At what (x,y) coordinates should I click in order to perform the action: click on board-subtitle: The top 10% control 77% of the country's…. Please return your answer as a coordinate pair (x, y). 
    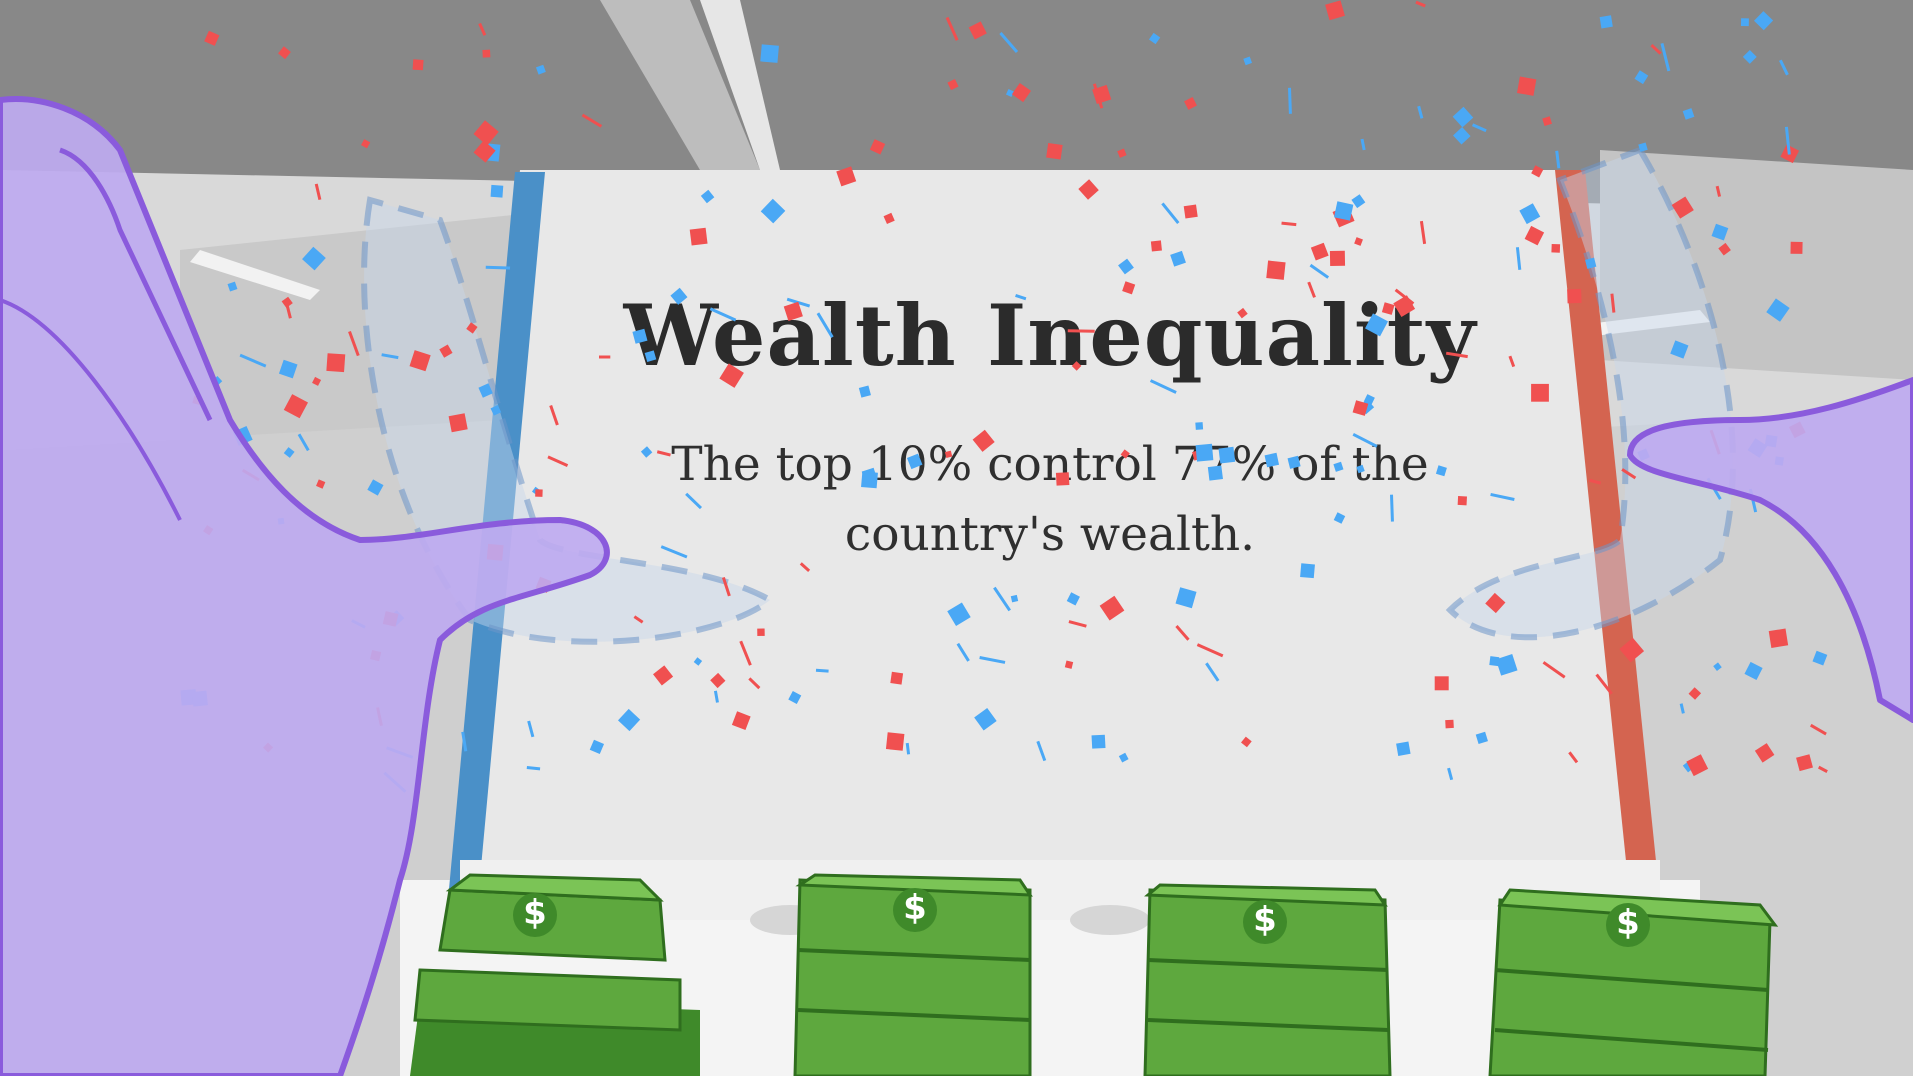
    Looking at the image, I should click on (1050, 500).